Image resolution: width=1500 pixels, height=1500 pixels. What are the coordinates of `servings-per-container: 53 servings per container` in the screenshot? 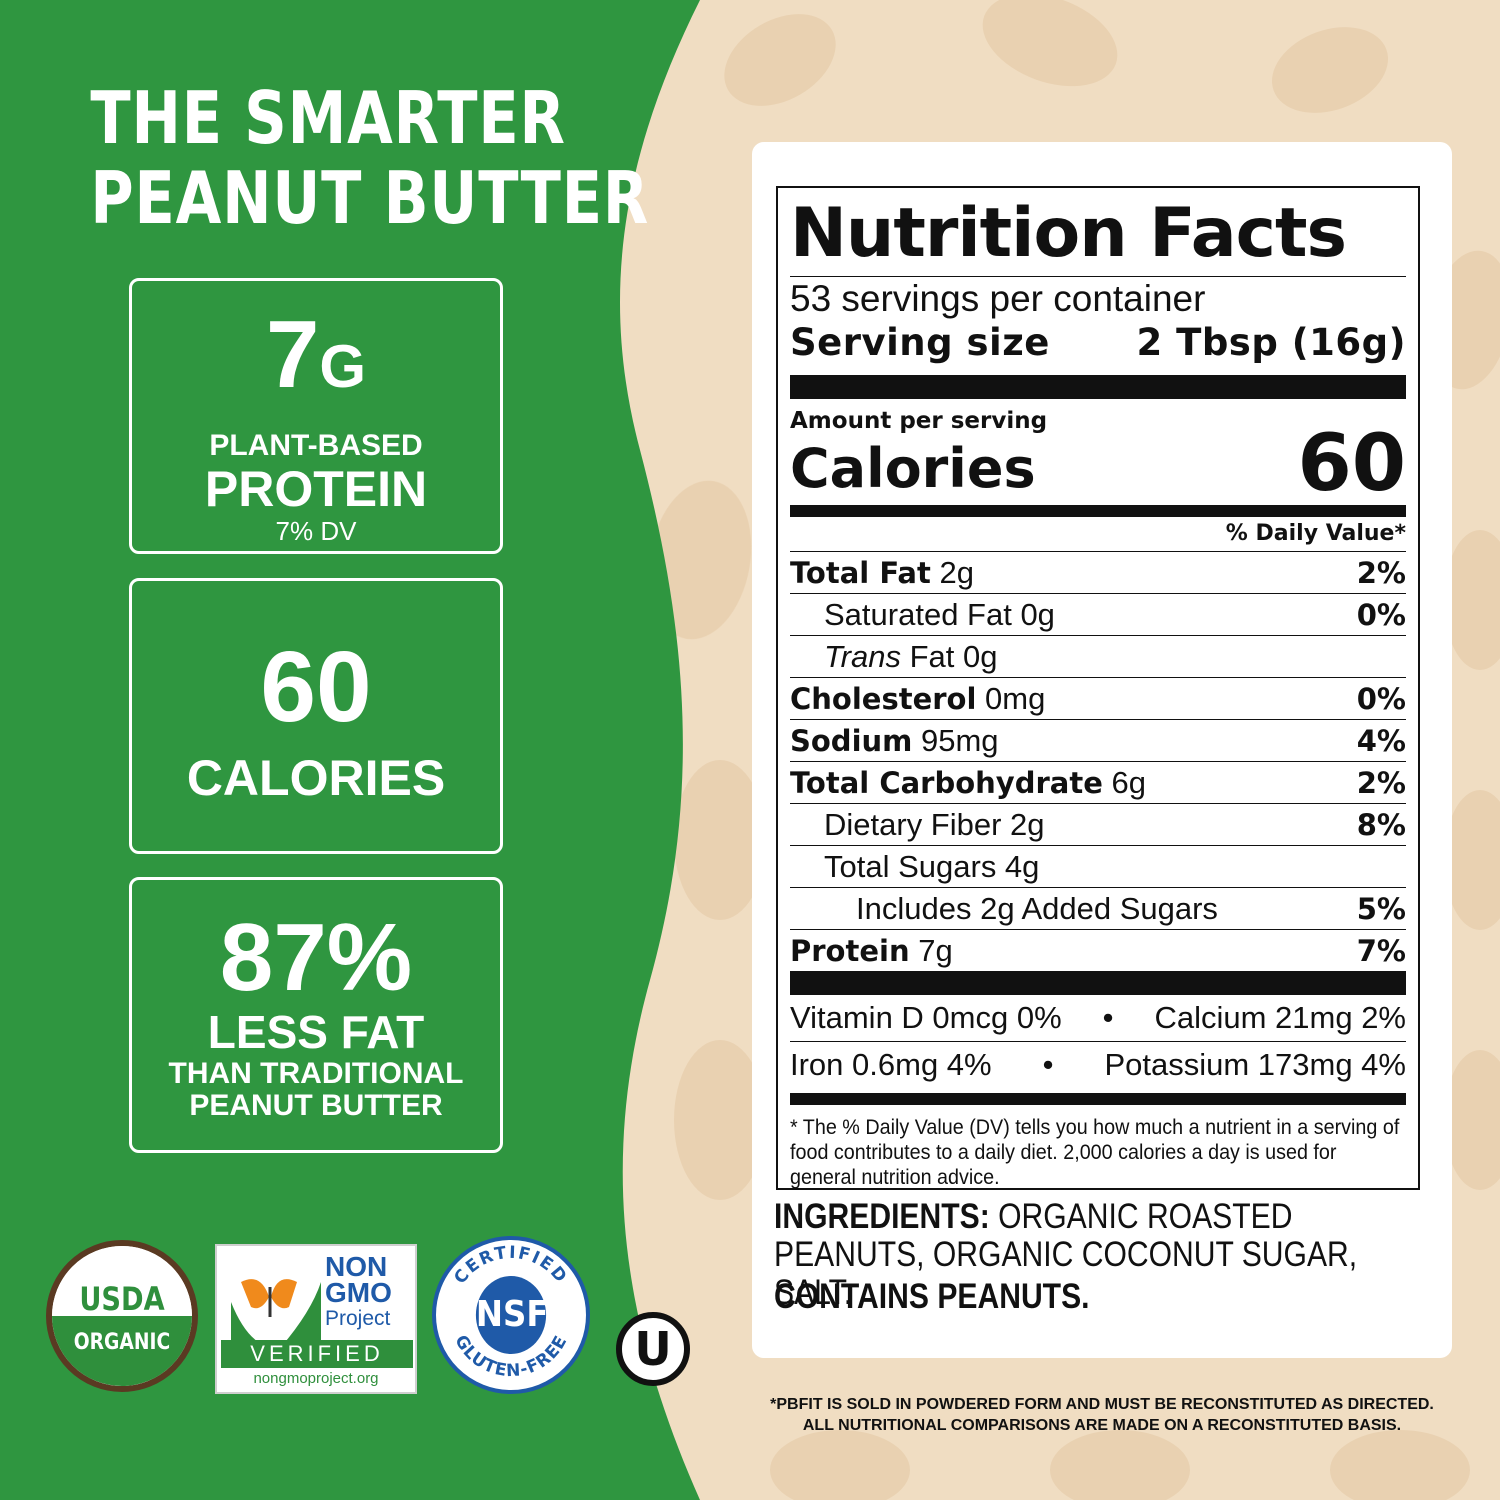 It's located at (998, 298).